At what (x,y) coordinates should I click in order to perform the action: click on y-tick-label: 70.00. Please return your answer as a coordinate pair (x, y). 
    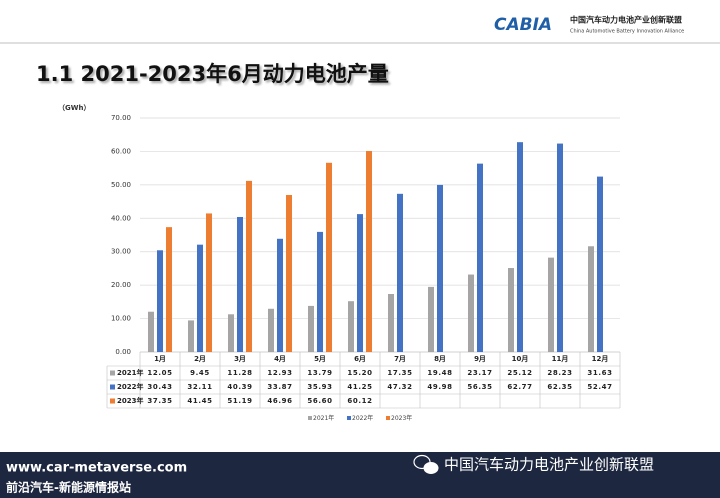
    Looking at the image, I should click on (121, 118).